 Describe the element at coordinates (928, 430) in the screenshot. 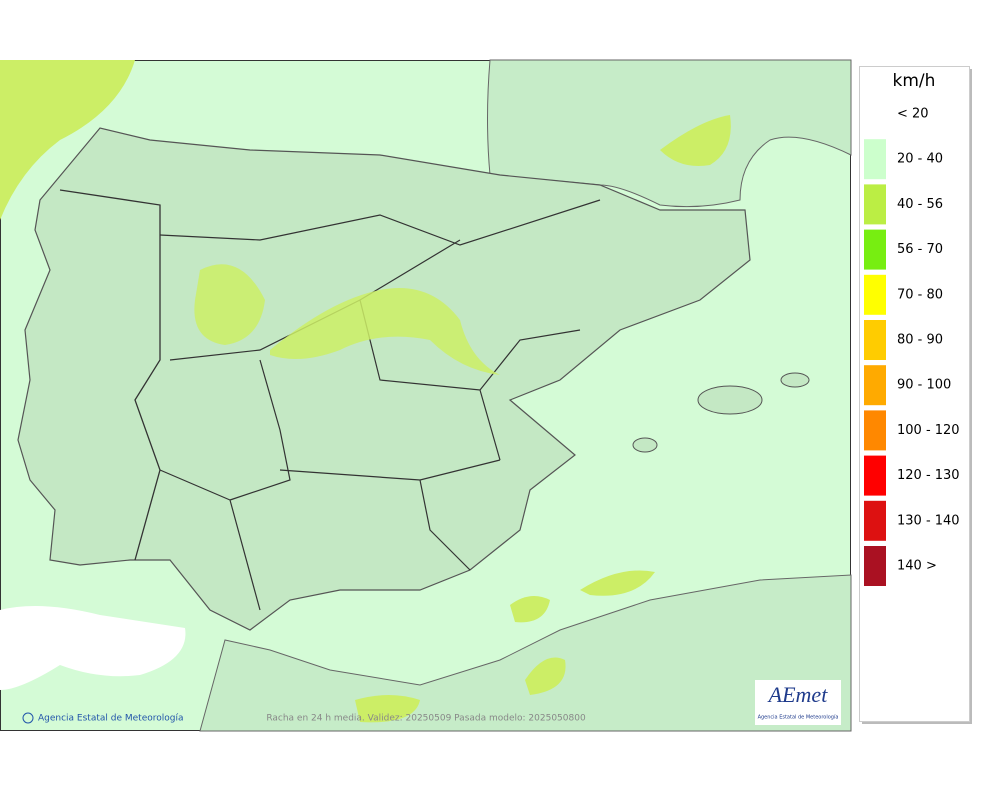

I see `legend-label: 100 - 120` at that location.